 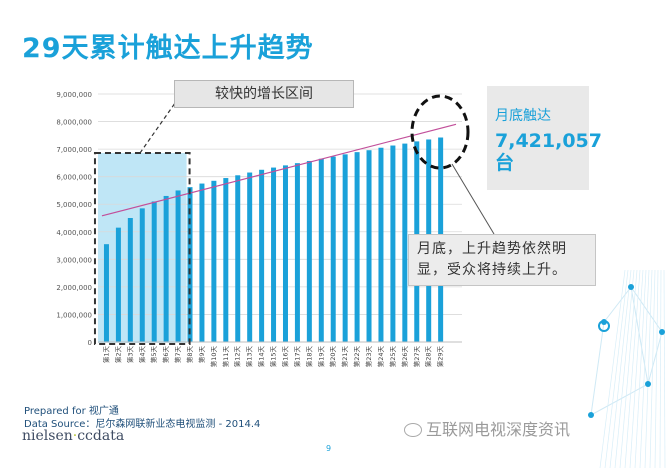 I want to click on trendline, so click(x=279, y=170).